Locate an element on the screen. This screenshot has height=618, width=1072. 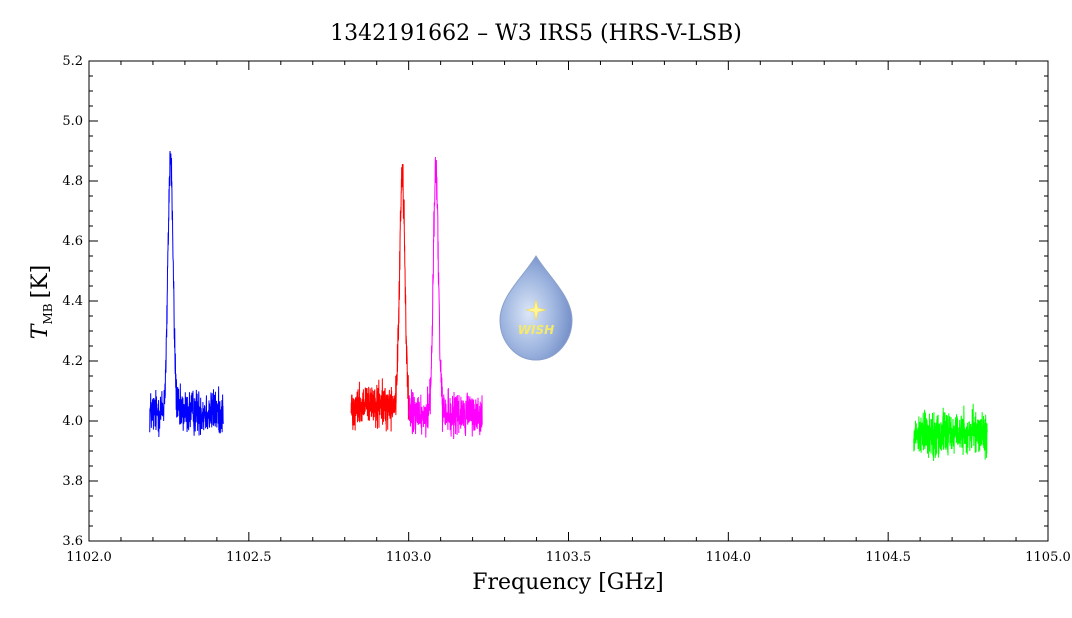
y-tick-label: 5.0 is located at coordinates (72, 121).